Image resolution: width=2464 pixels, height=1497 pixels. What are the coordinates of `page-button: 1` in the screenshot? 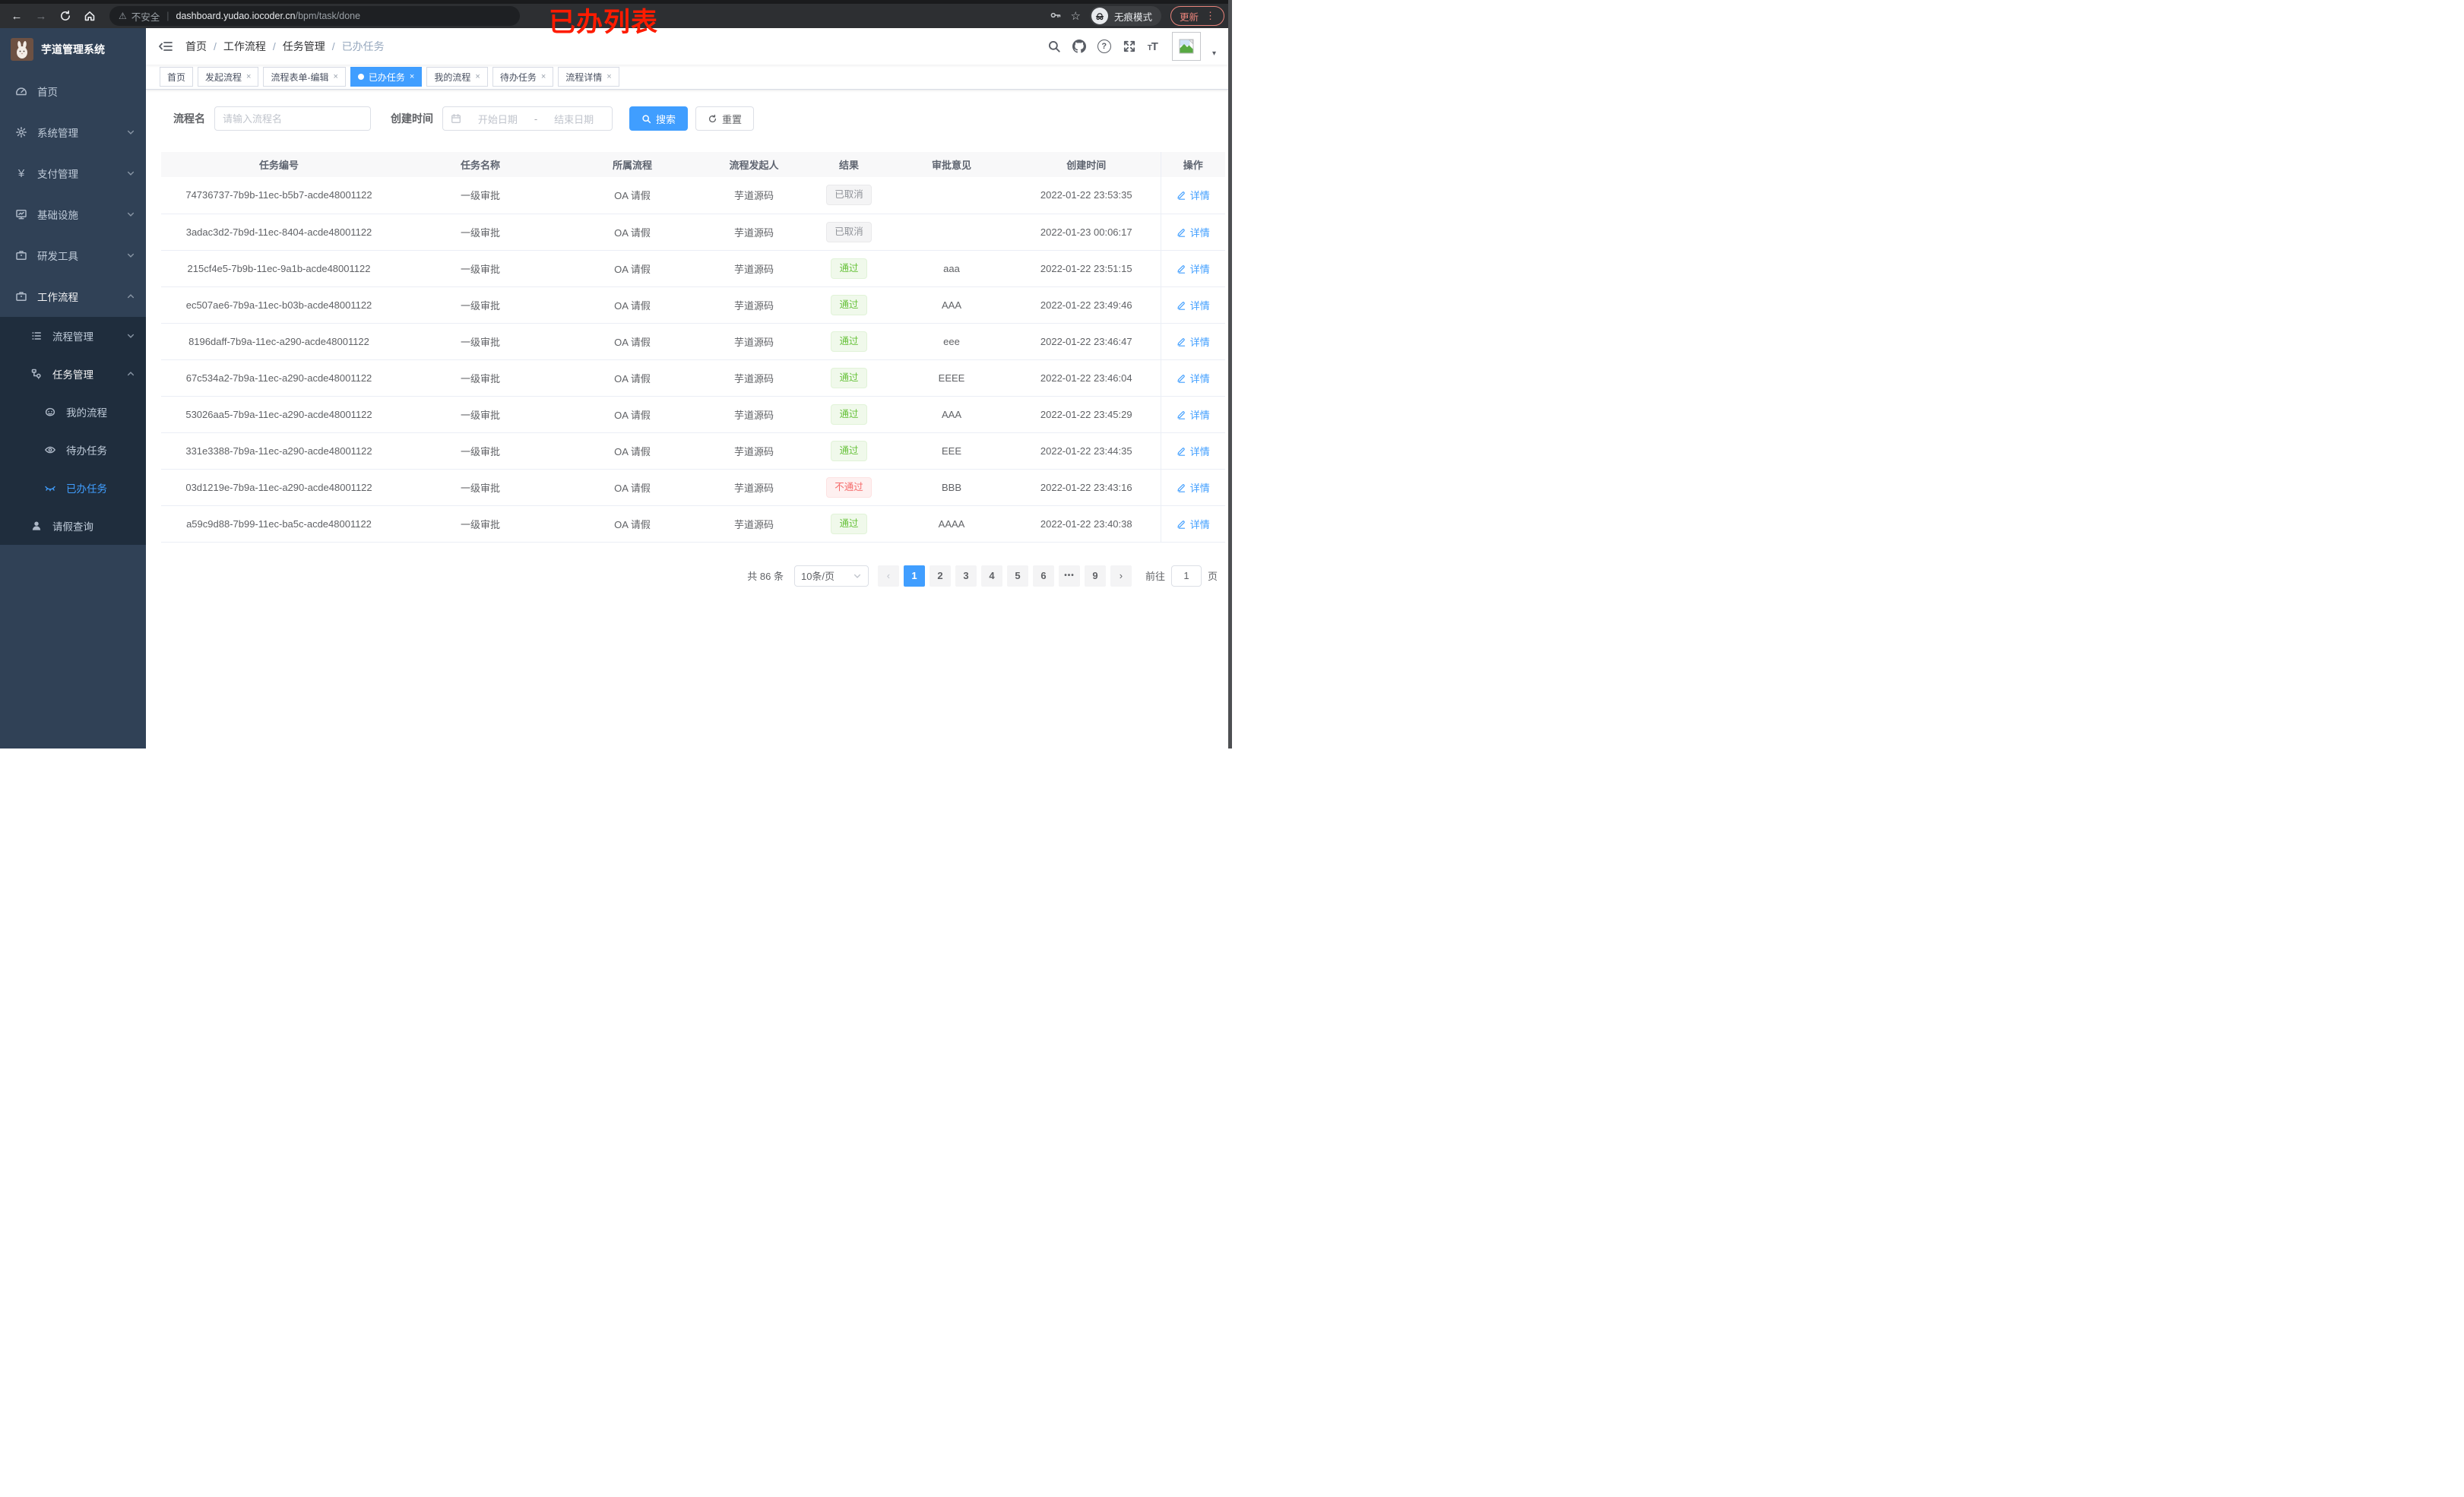 It's located at (914, 576).